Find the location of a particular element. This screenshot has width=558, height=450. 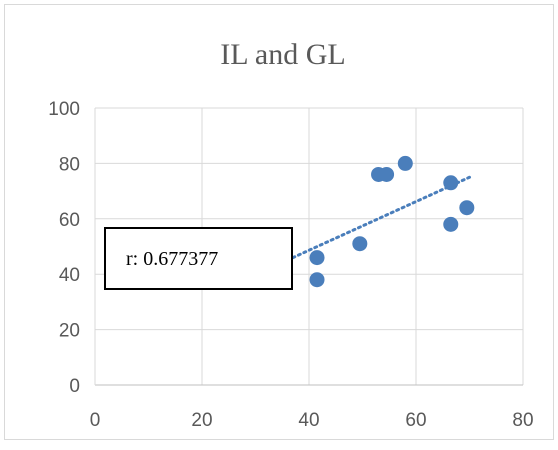

annotation-text: r: 0.677377 is located at coordinates (172, 259).